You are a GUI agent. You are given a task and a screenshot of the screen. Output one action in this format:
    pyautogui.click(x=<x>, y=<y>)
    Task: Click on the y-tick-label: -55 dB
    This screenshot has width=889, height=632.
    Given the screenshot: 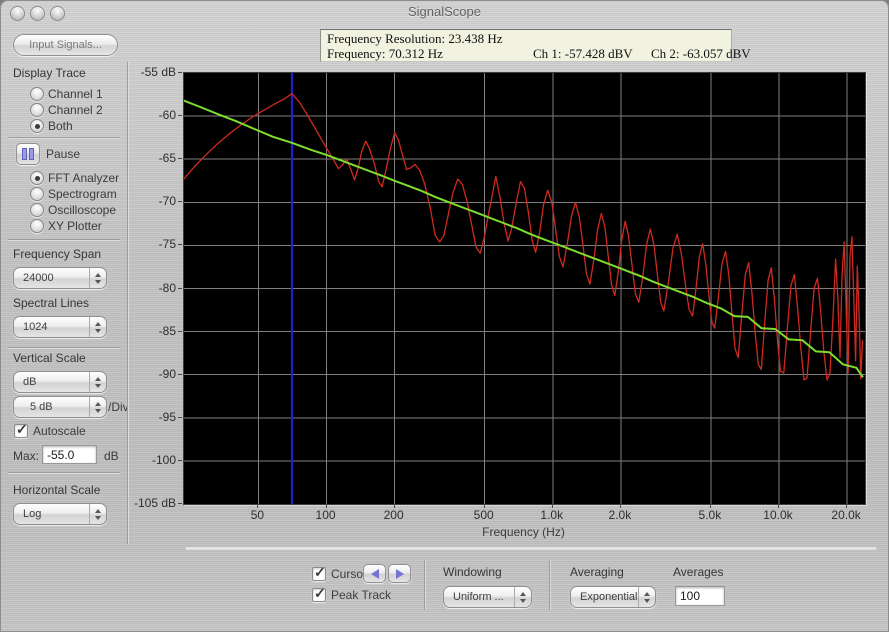 What is the action you would take?
    pyautogui.click(x=158, y=72)
    